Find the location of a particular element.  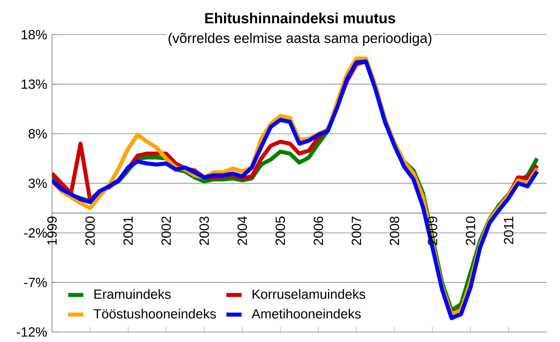

y-tick-label: 8% is located at coordinates (37, 133).